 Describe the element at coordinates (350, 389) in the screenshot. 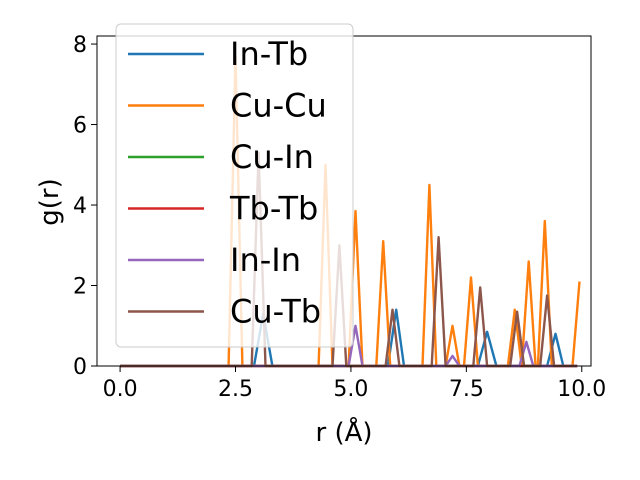

I see `x-tick-label: 5.0` at that location.